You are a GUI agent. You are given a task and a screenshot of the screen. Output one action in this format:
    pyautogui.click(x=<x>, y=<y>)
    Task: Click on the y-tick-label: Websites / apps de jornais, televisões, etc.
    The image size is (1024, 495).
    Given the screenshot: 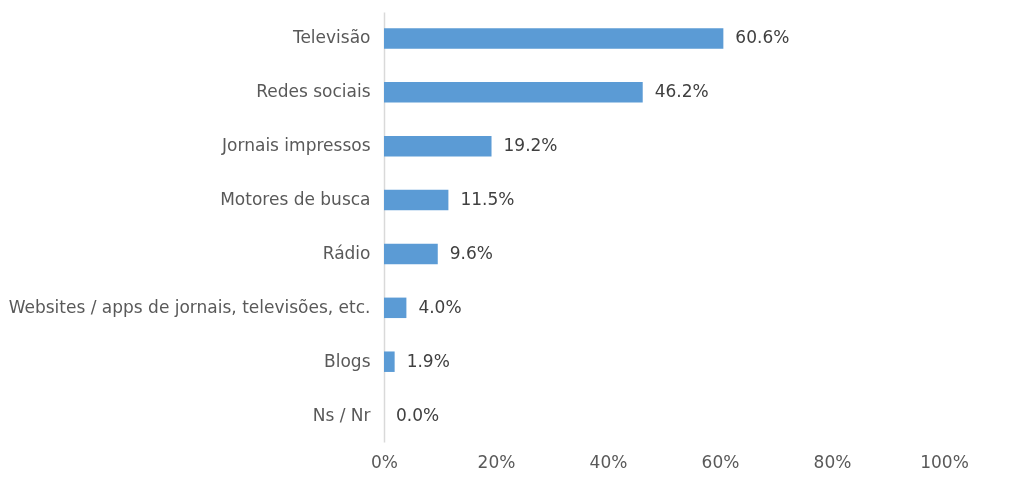 What is the action you would take?
    pyautogui.click(x=189, y=306)
    